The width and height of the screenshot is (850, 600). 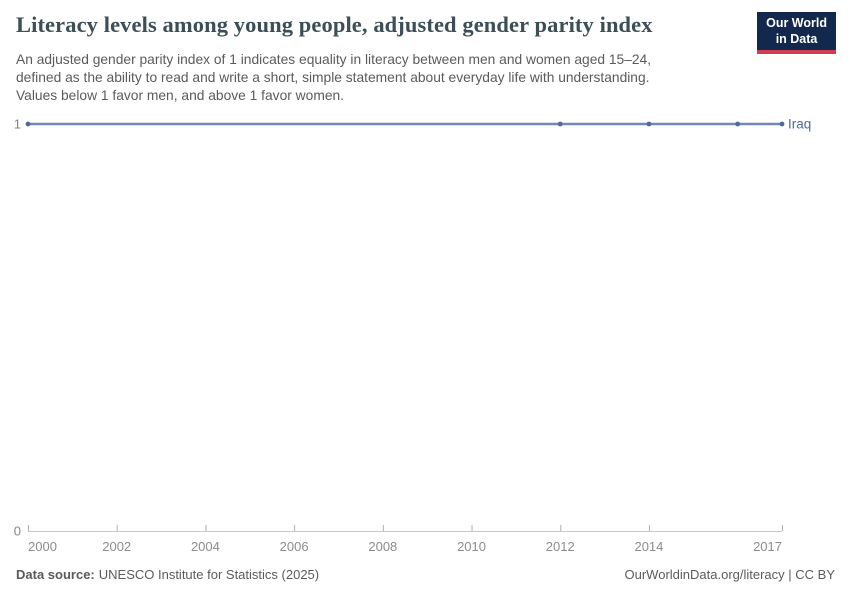 I want to click on owid-logo: Our World in Data, so click(x=796, y=33).